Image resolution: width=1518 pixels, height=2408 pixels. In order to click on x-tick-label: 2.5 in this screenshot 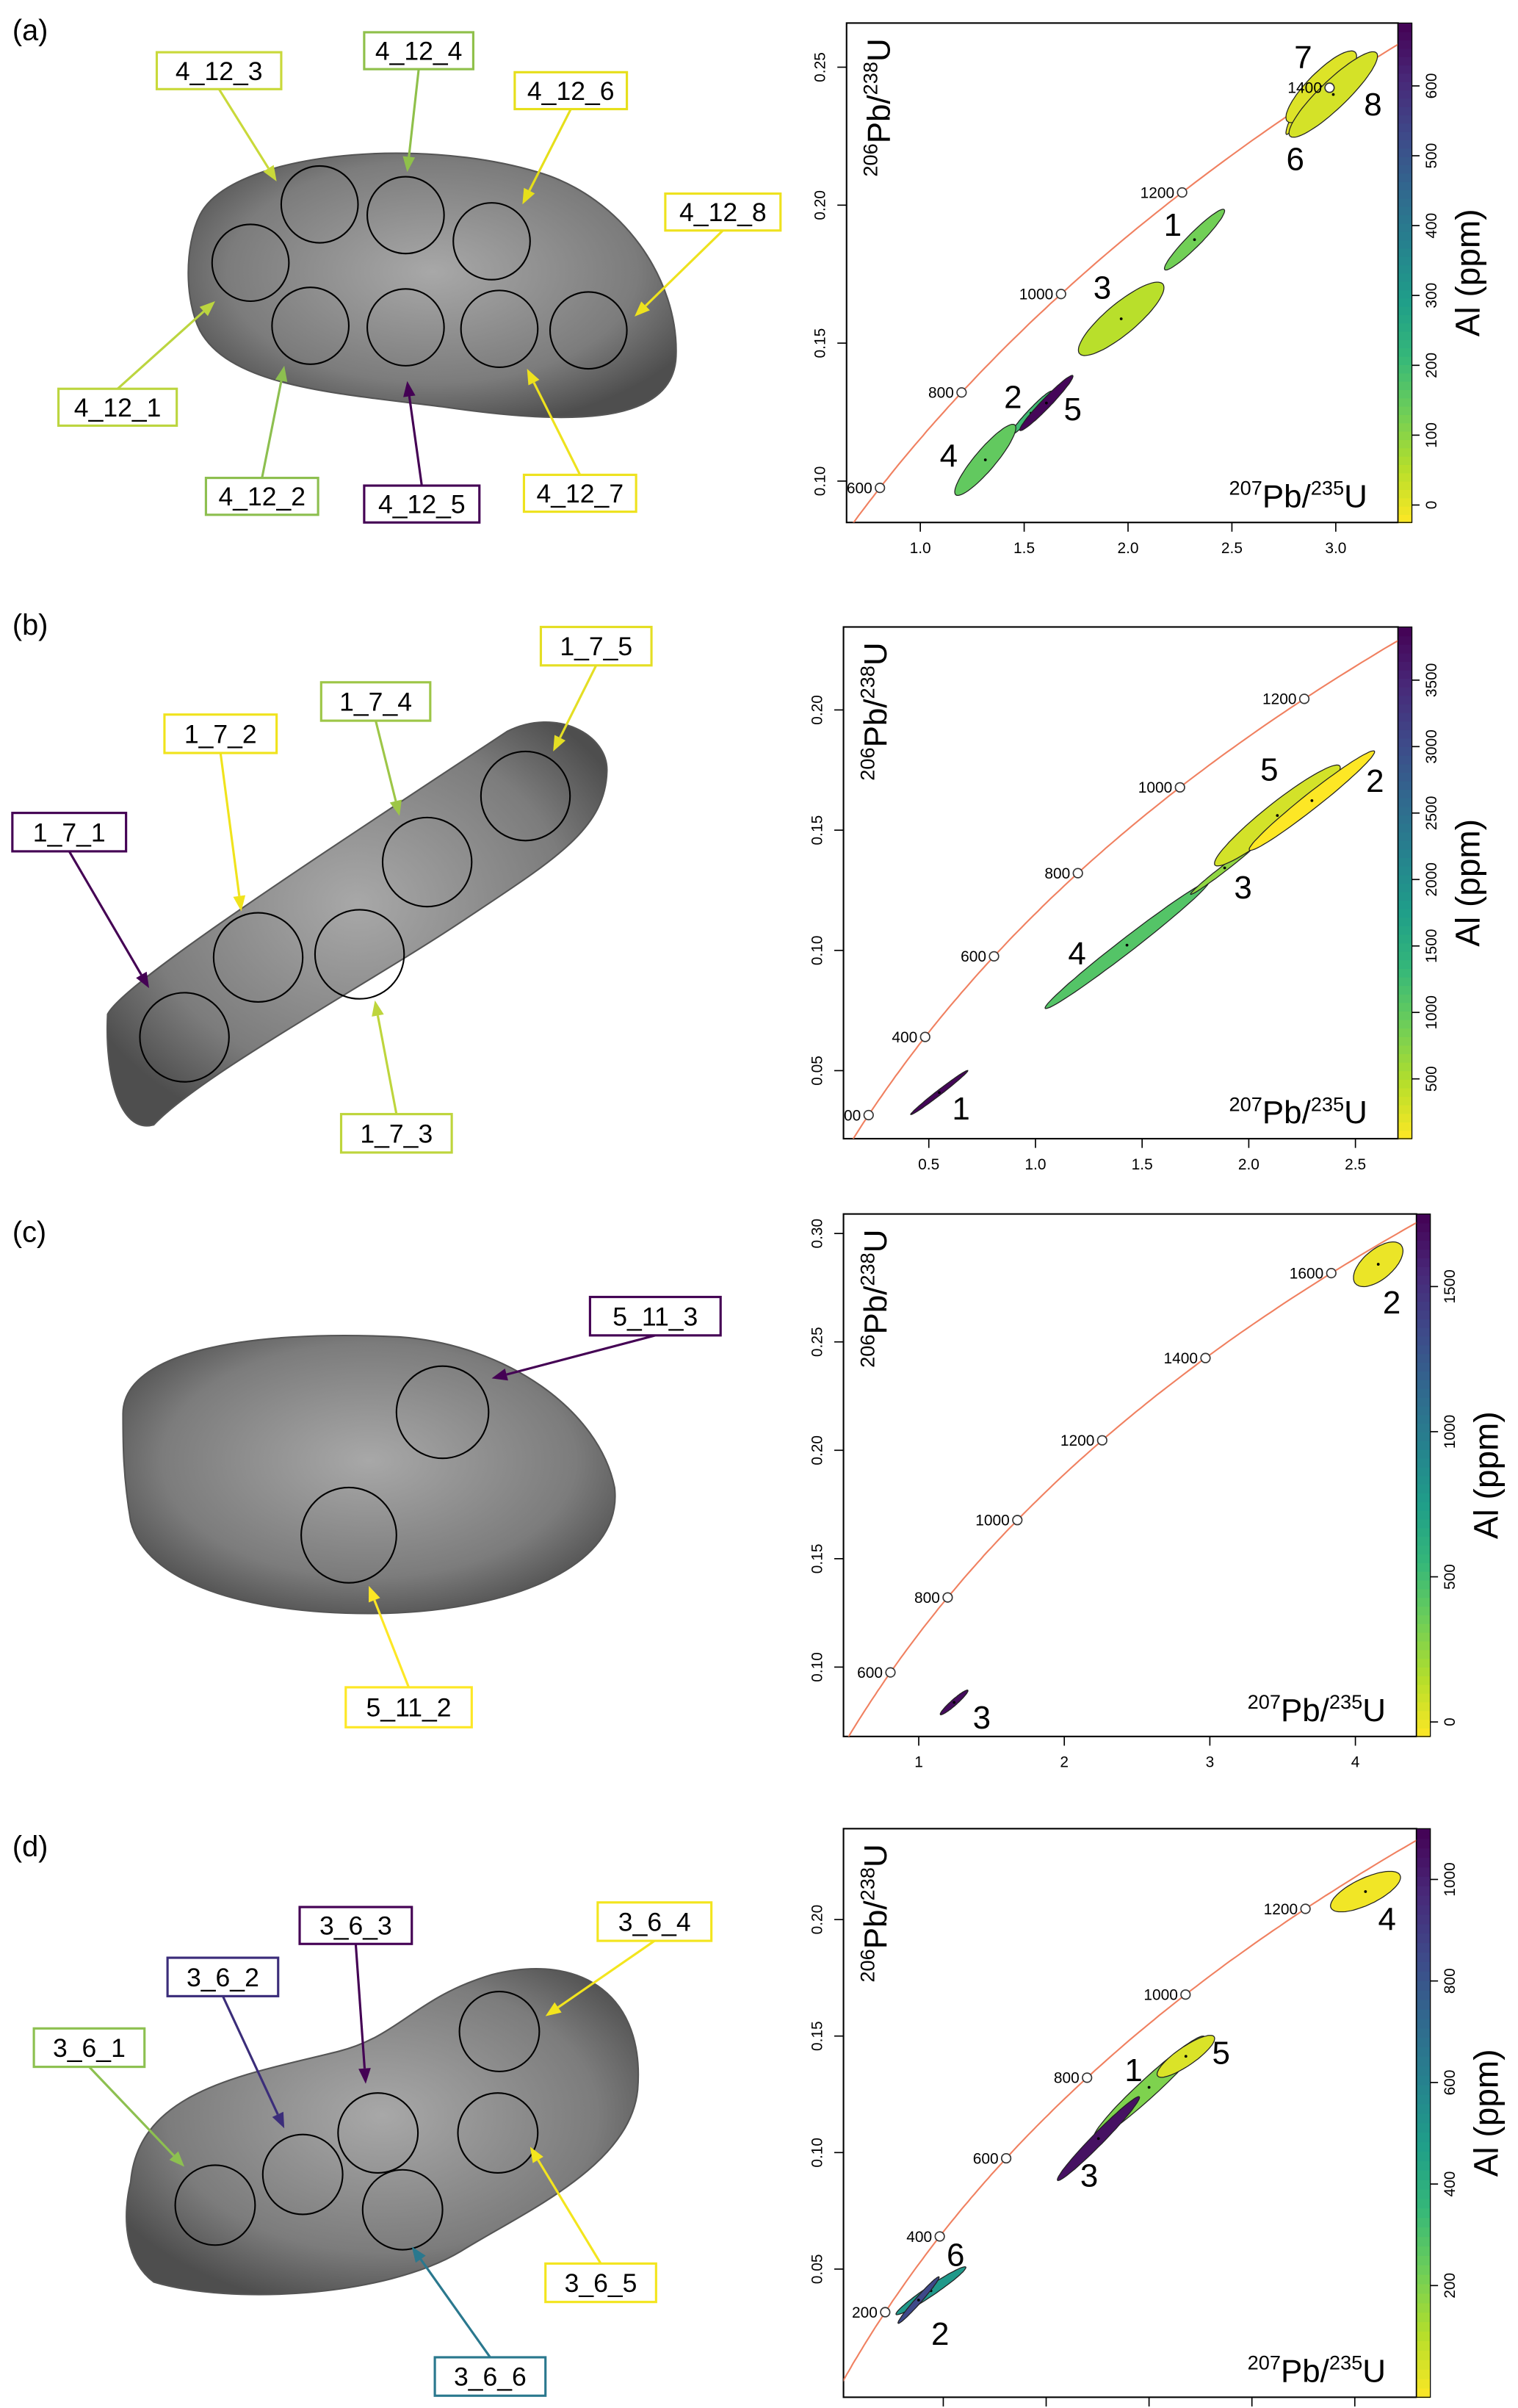, I will do `click(1232, 548)`.